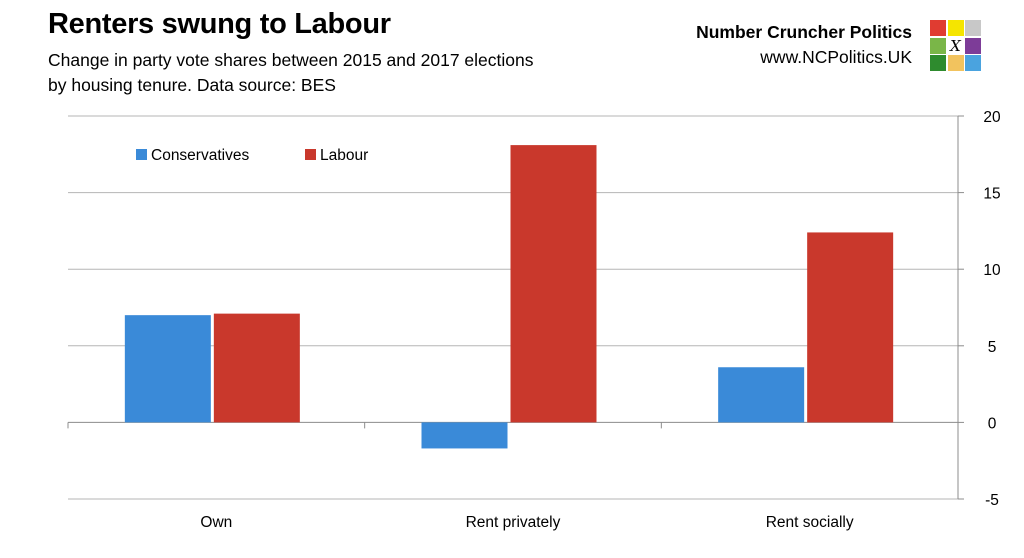 The width and height of the screenshot is (1024, 558). I want to click on y-tick-label: 20, so click(992, 117).